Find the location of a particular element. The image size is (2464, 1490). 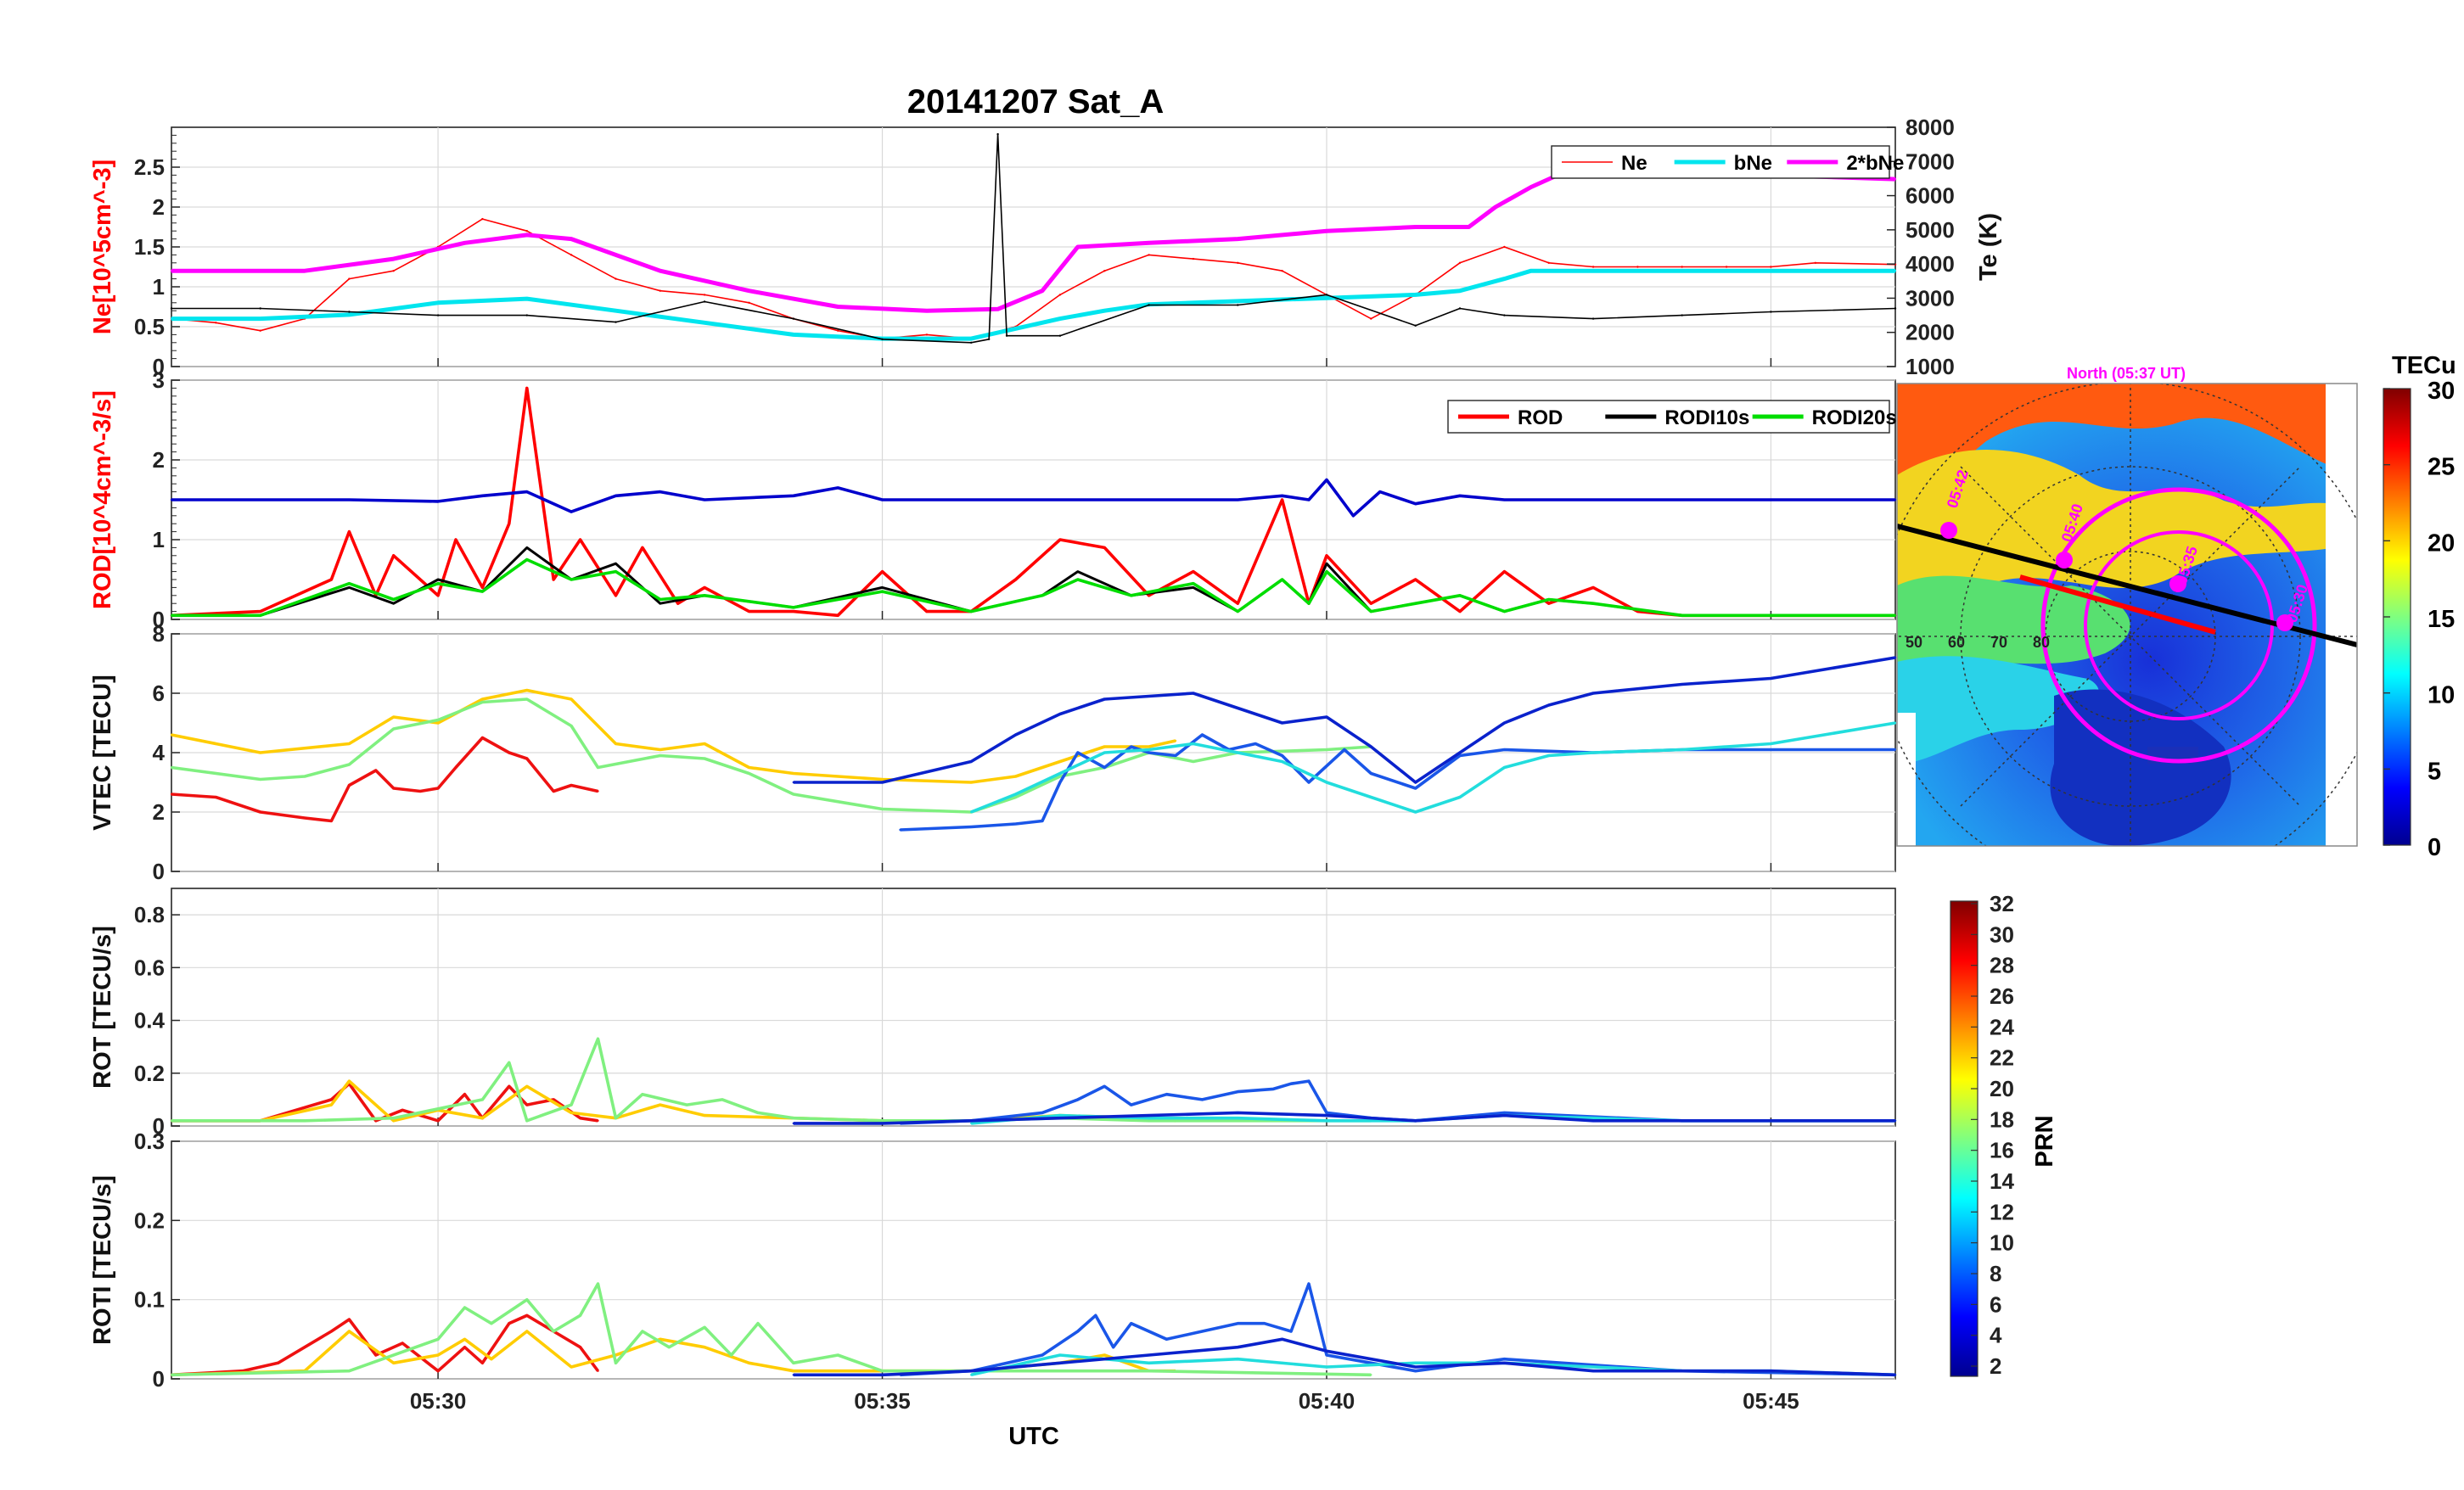

rod-ytick-label: 3 is located at coordinates (159, 380).